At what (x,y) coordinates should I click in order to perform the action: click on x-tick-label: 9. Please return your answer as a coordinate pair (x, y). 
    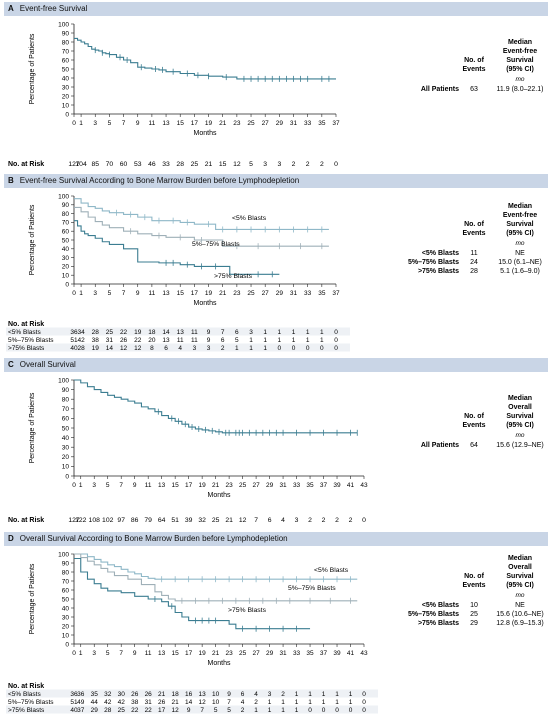
    Looking at the image, I should click on (135, 653).